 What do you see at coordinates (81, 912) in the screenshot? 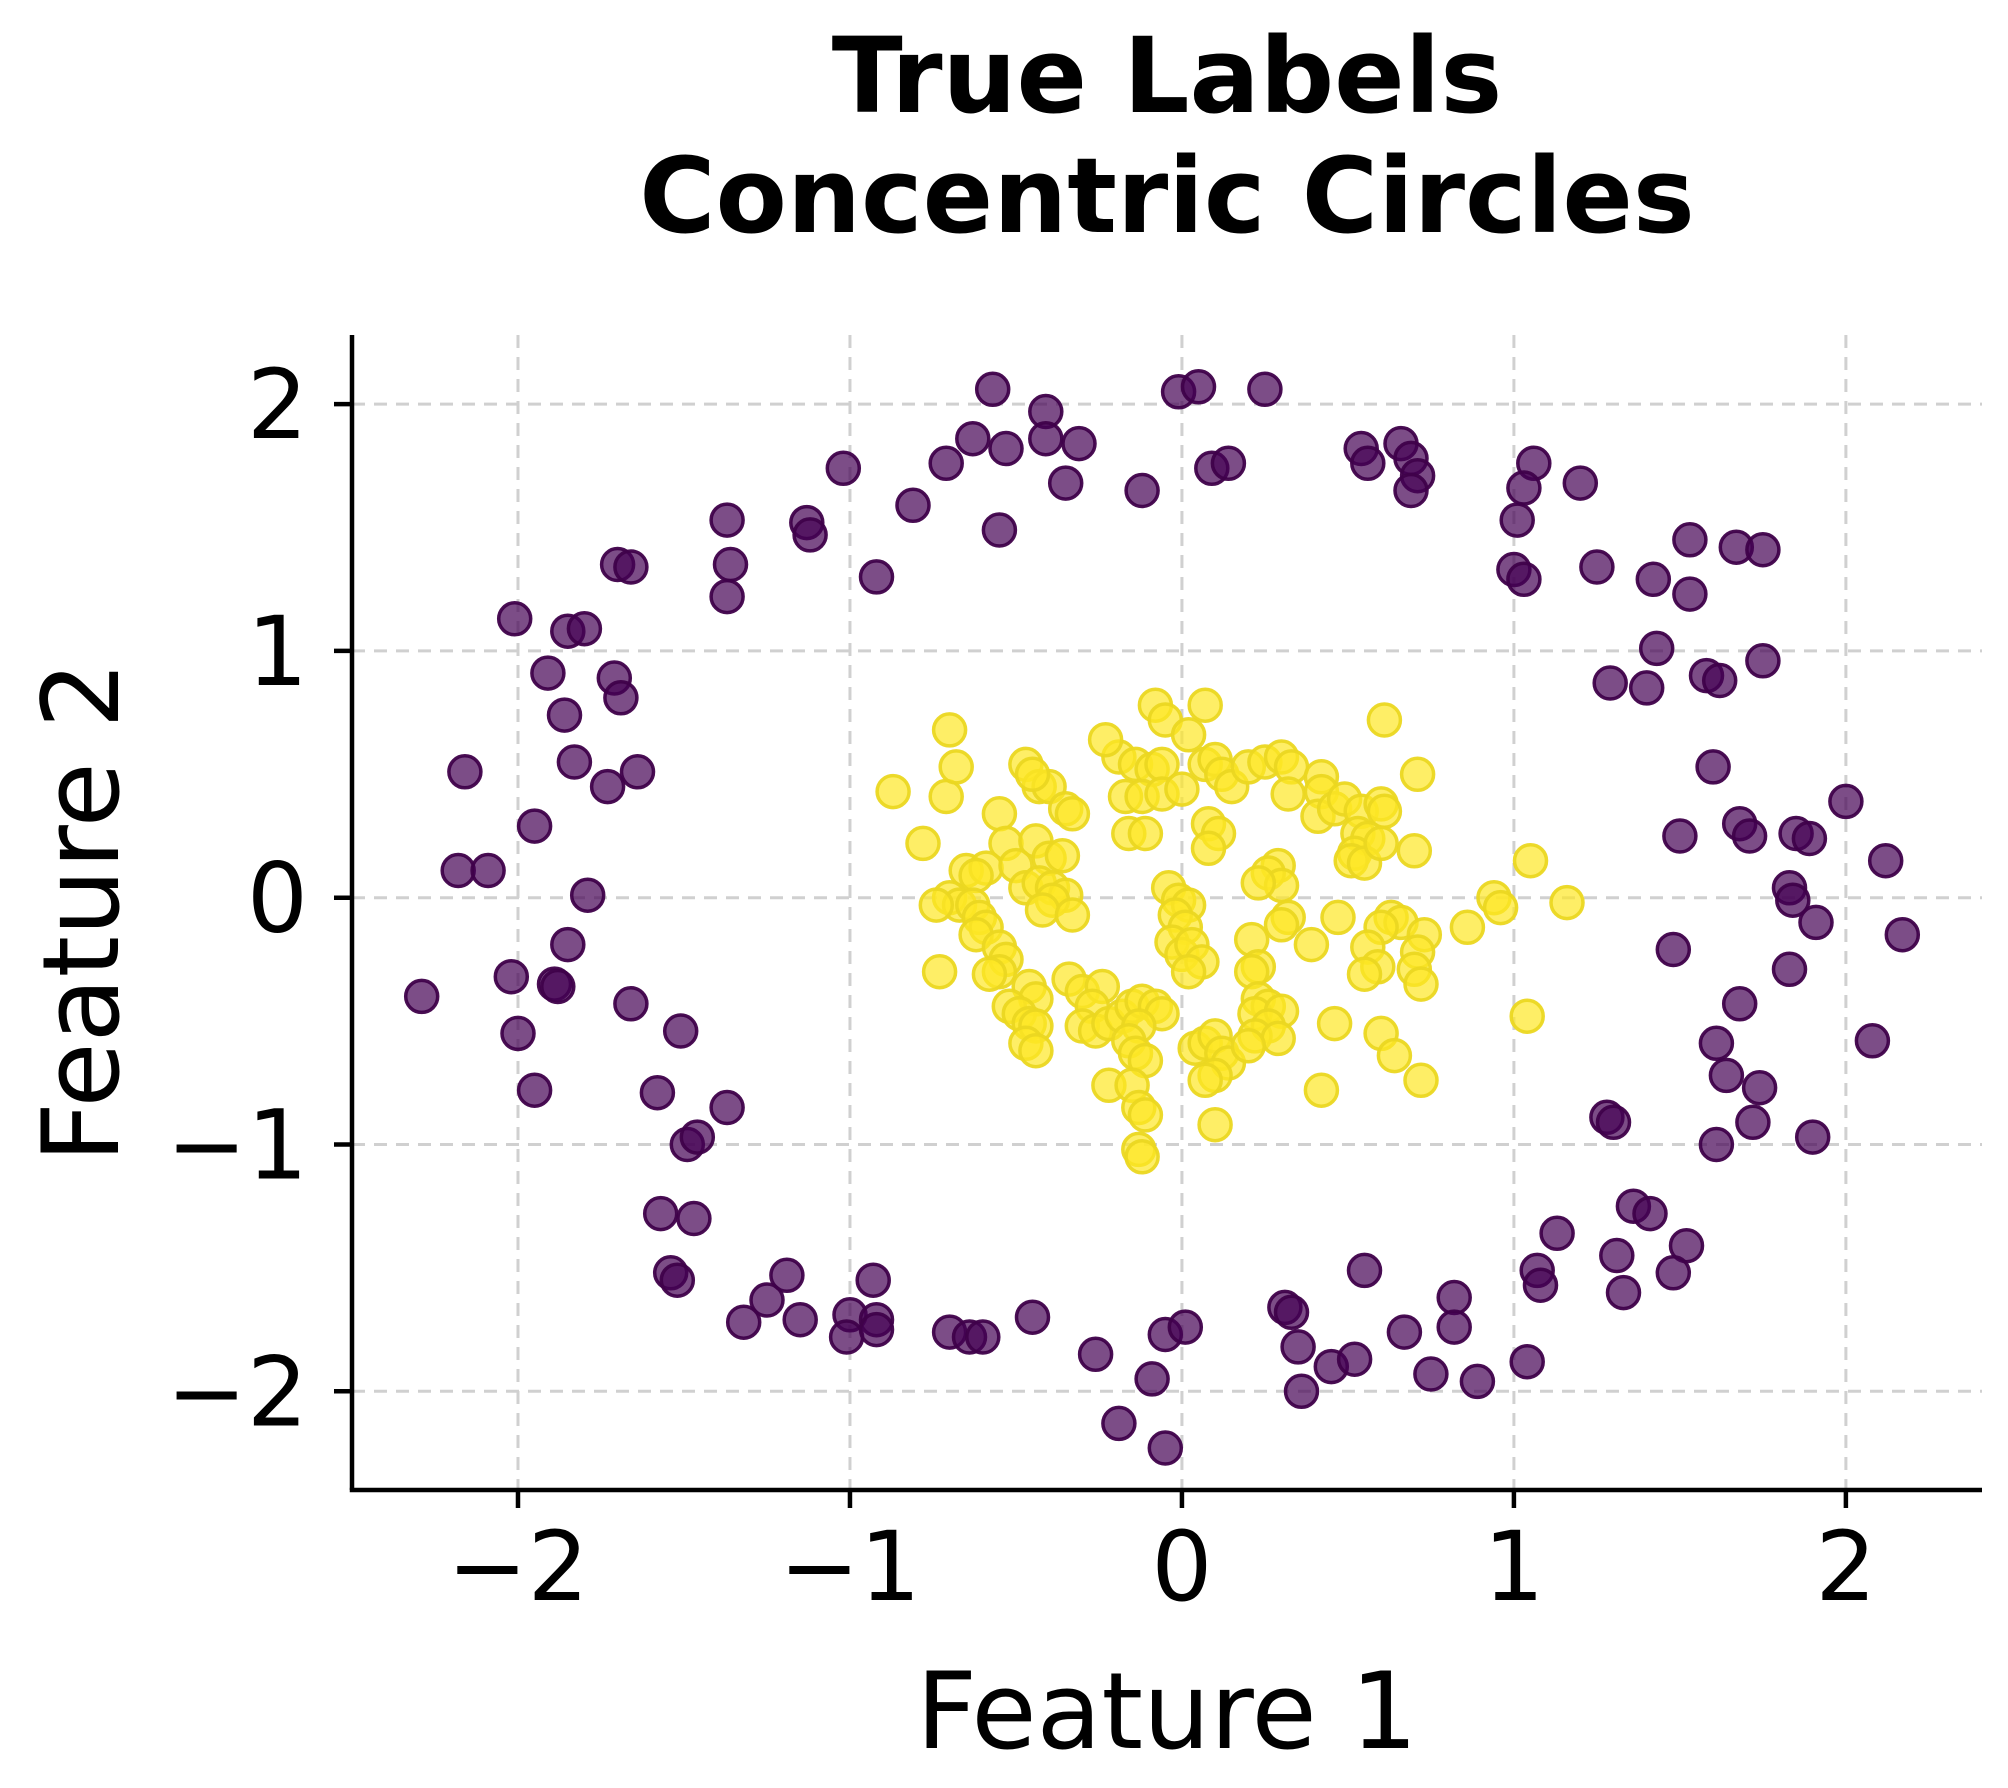
I see `y-axis-label: Feature 2` at bounding box center [81, 912].